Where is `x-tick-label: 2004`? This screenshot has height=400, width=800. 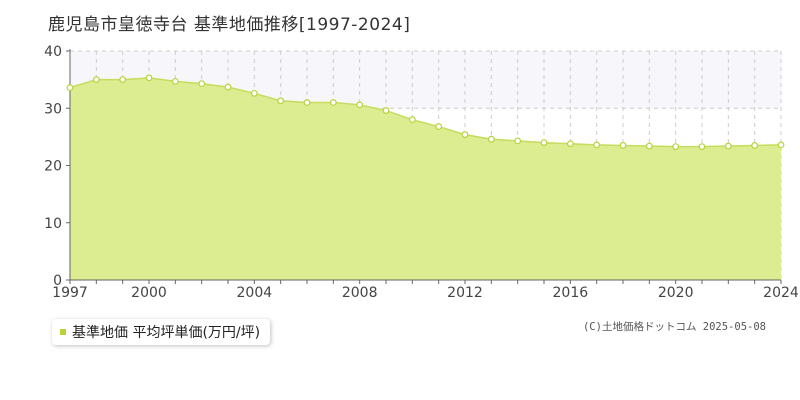
x-tick-label: 2004 is located at coordinates (255, 292).